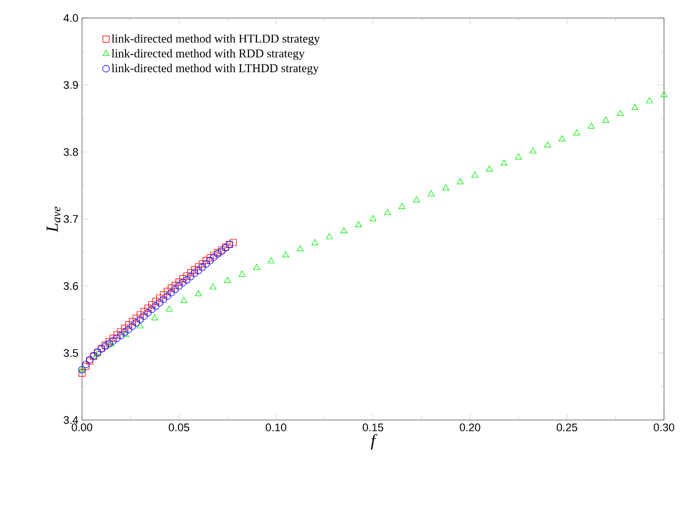  Describe the element at coordinates (70, 18) in the screenshot. I see `y-tick-label: 4.0` at that location.